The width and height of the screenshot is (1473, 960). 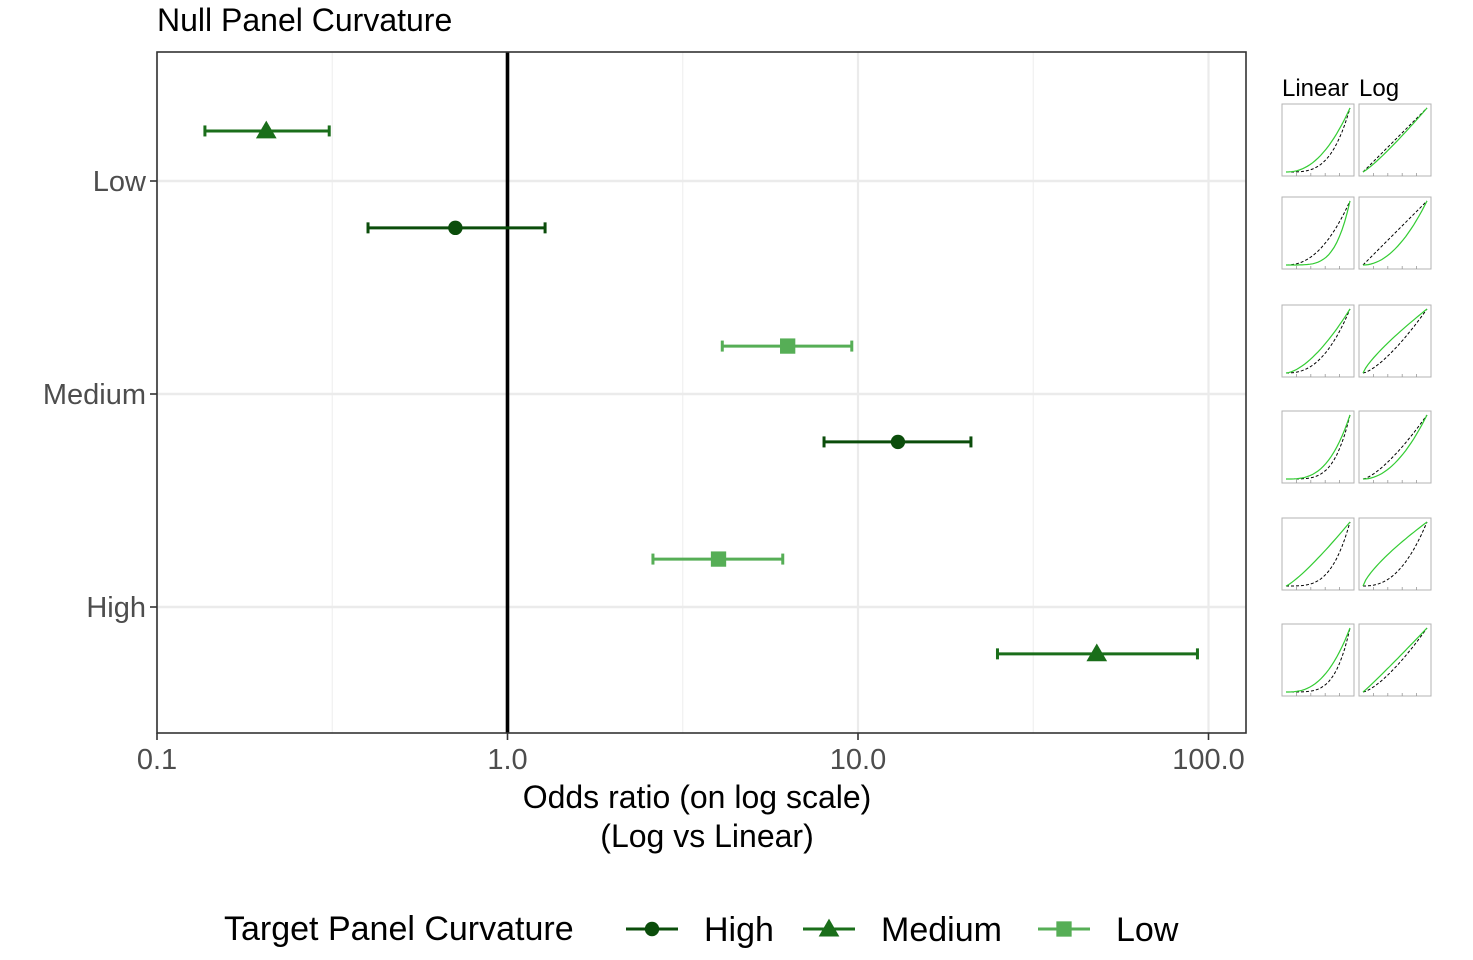 I want to click on thumbnail-r1-linear, so click(x=1318, y=140).